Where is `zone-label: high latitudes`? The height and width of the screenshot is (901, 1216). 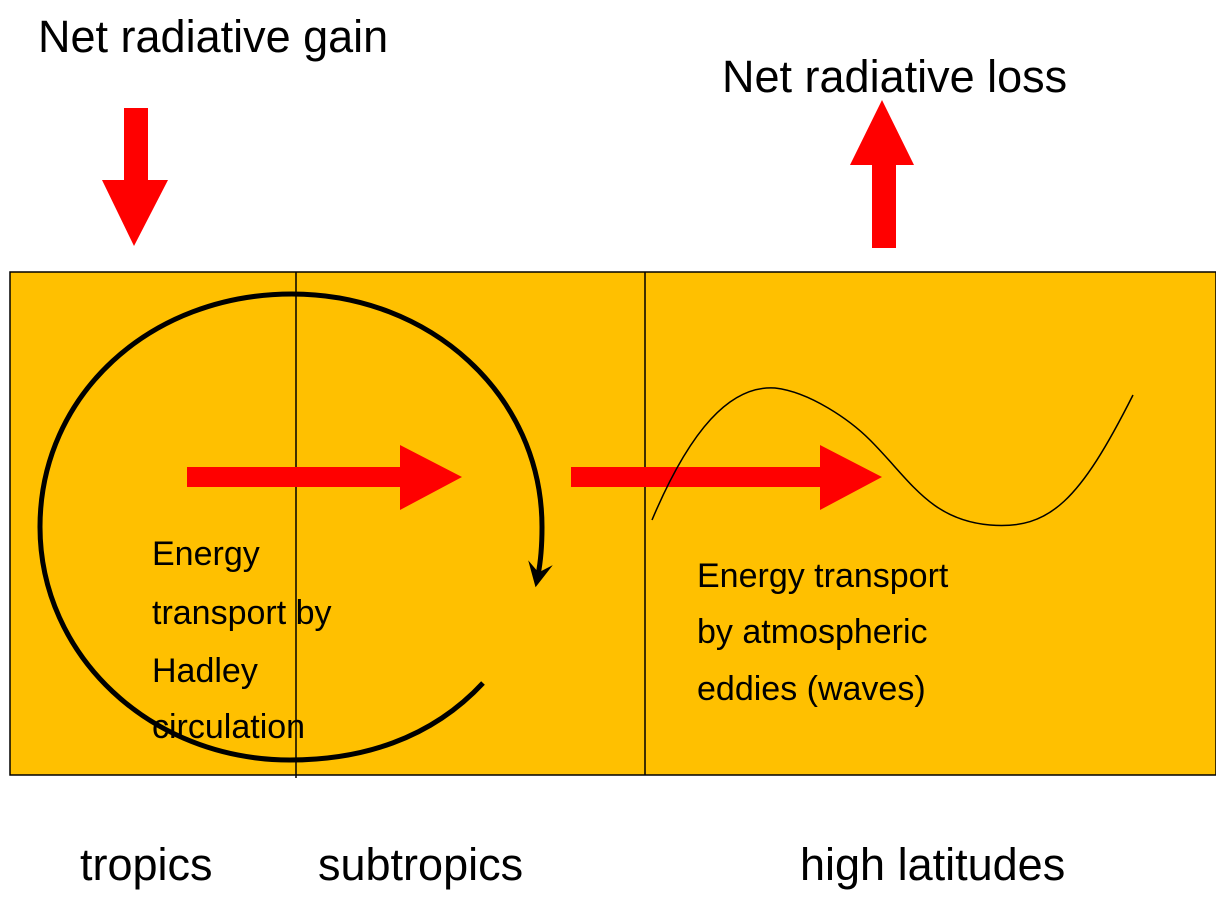 zone-label: high latitudes is located at coordinates (932, 864).